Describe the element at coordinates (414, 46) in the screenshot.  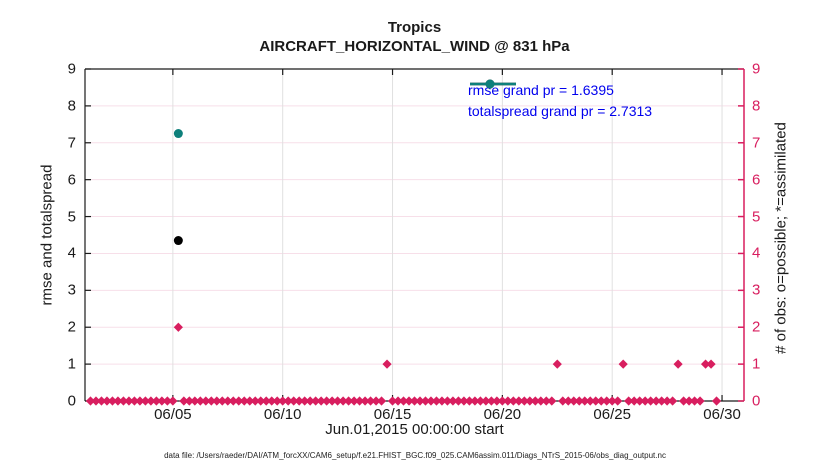
I see `page-subtitle: AIRCRAFT_HORIZONTAL_WIND @ 831 hPa` at that location.